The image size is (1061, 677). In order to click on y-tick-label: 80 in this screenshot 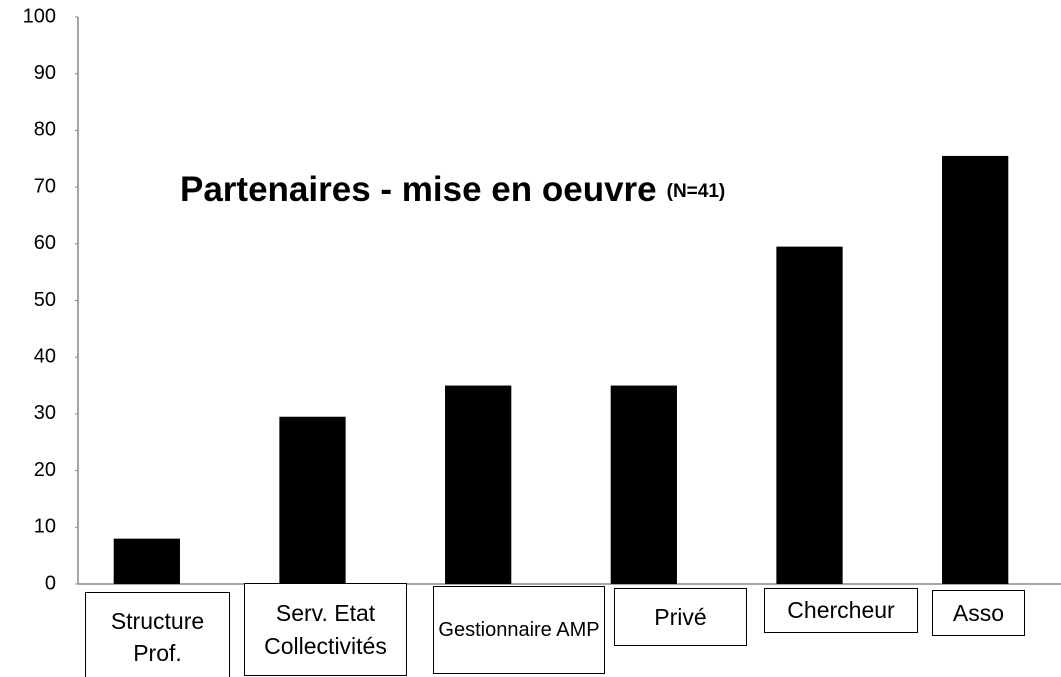, I will do `click(45, 130)`.